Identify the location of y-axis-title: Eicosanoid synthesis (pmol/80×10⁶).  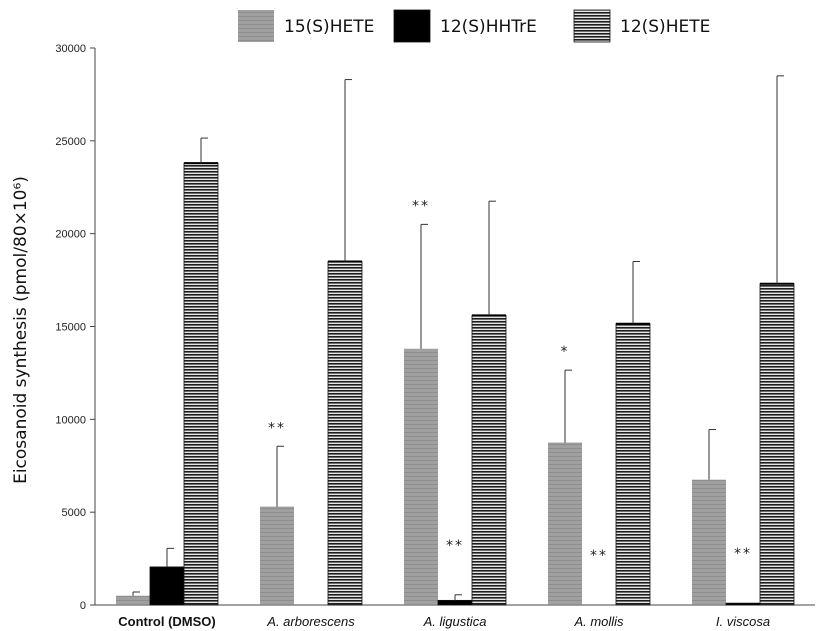
(21, 330).